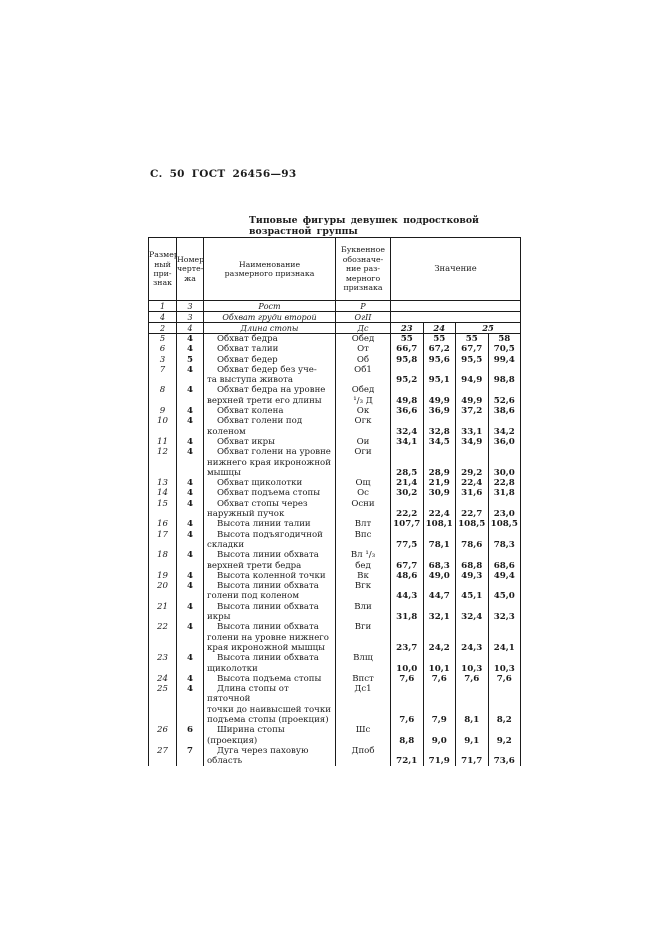 This screenshot has height=935, width=661. I want to click on cell-feature-name: Ширина стопы (проекция), so click(269, 735).